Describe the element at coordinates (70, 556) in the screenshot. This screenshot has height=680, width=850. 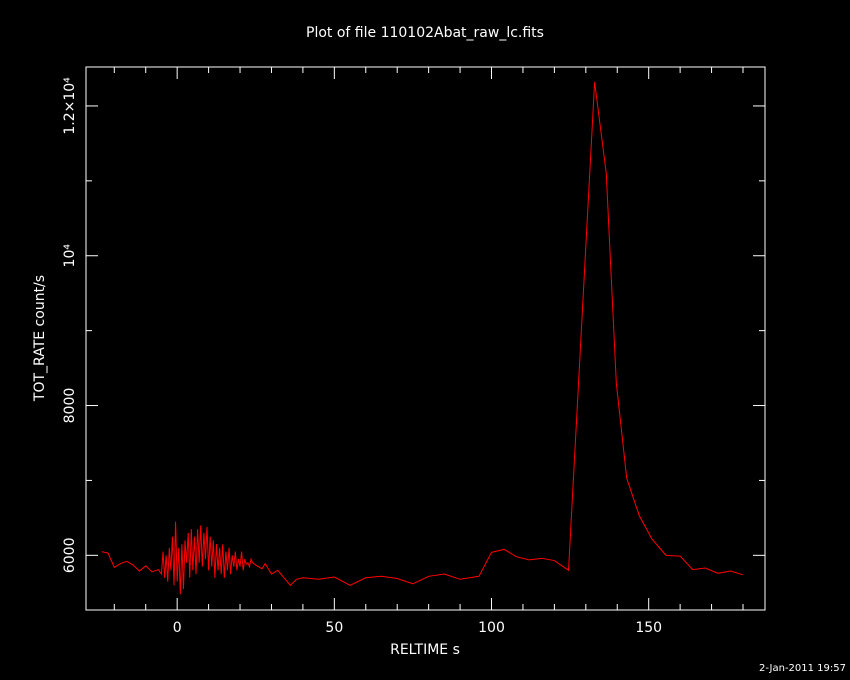
I see `y-tick-label: 6000` at that location.